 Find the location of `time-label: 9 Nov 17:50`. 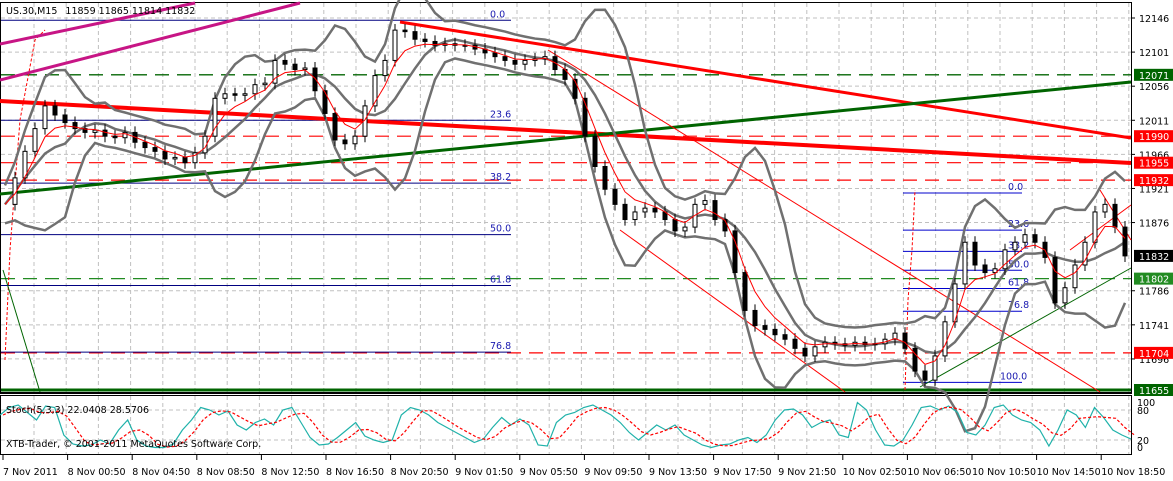

time-label: 9 Nov 17:50 is located at coordinates (743, 472).